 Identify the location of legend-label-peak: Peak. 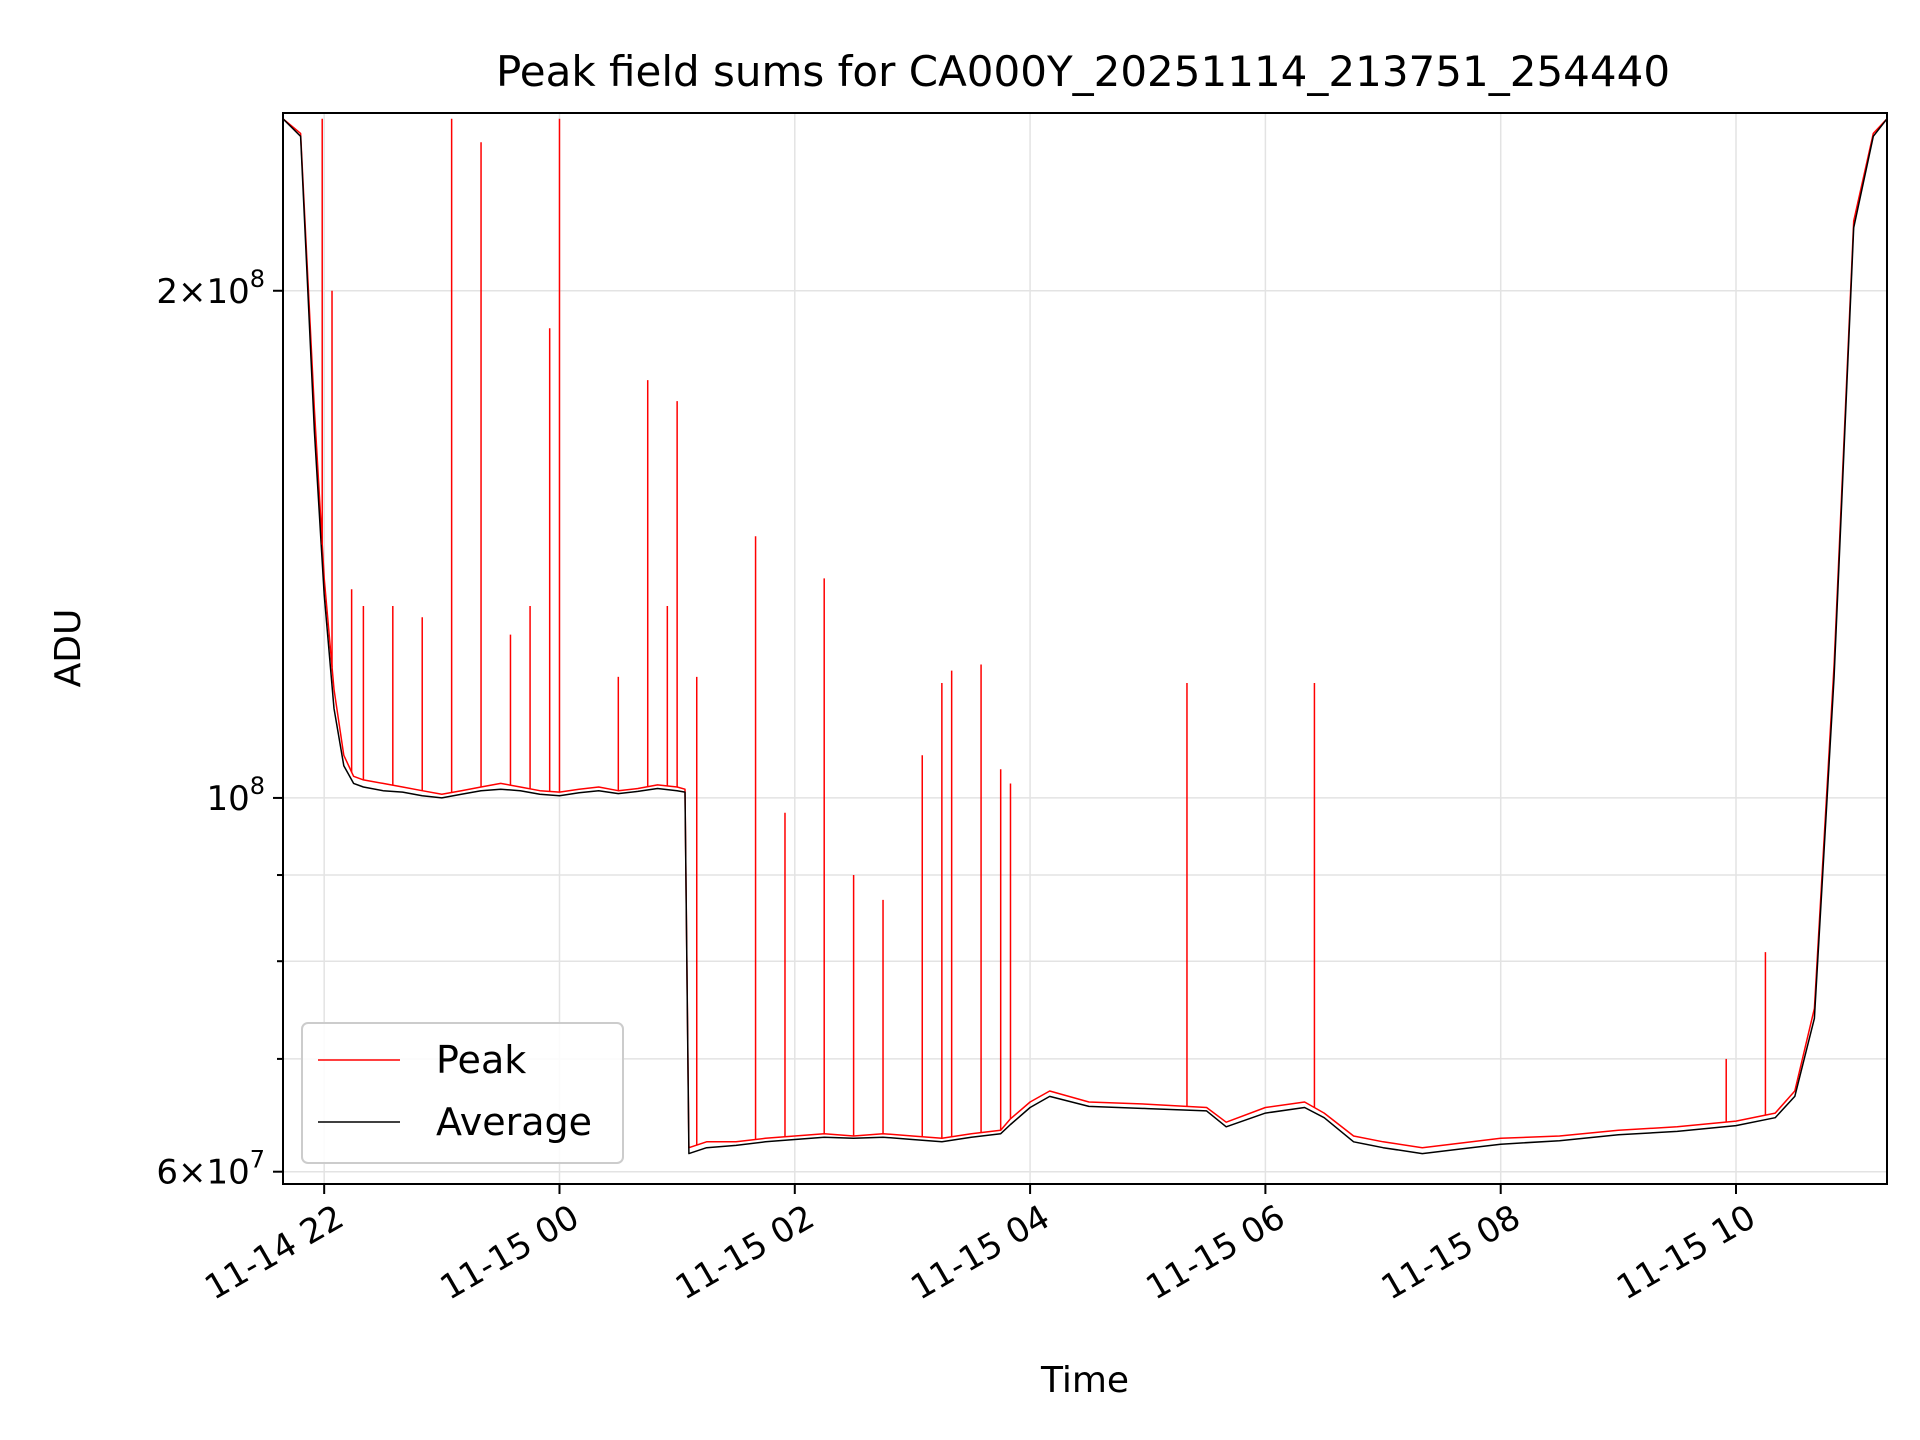
(481, 1060).